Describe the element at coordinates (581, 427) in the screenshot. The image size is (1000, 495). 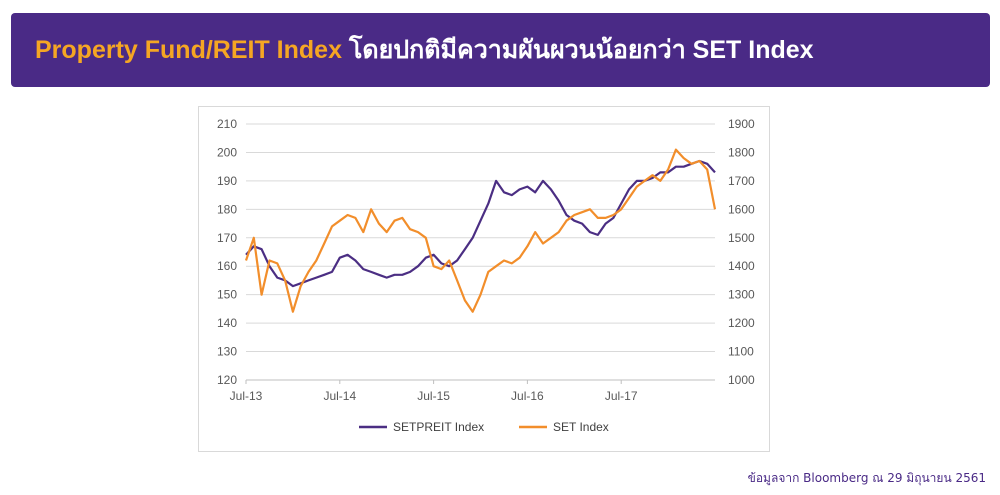
I see `legend-label: SET Index` at that location.